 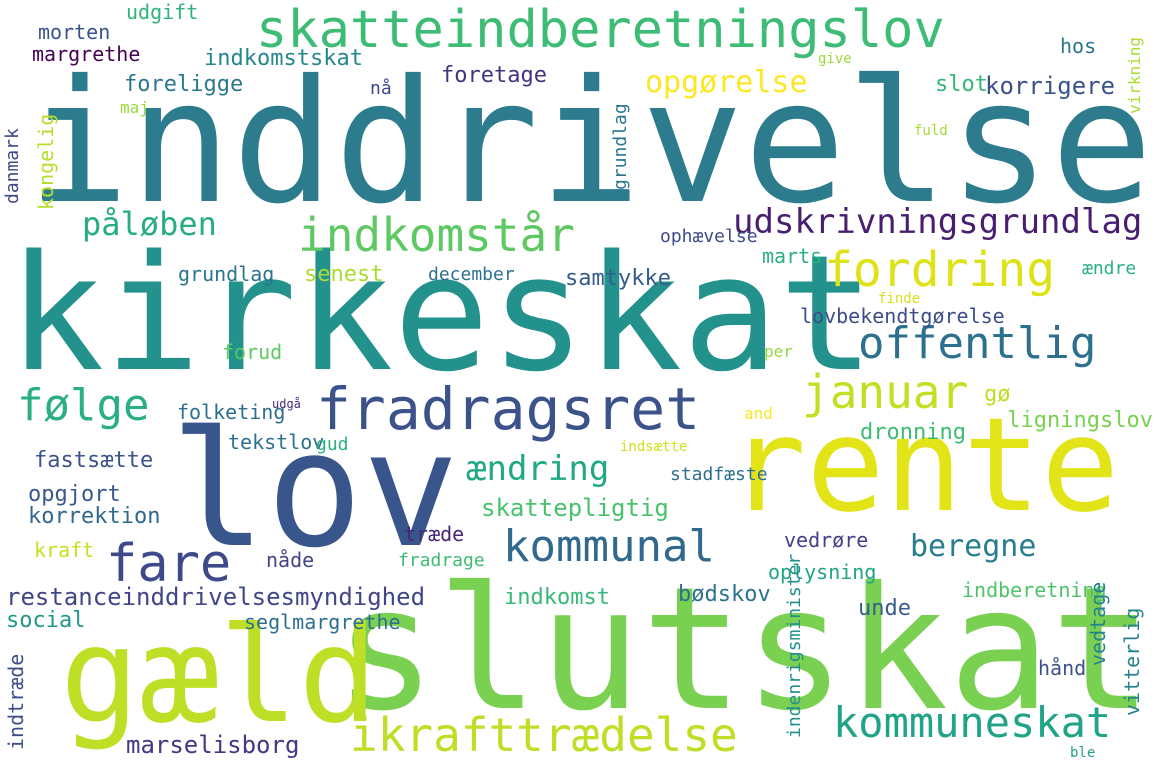 What do you see at coordinates (726, 82) in the screenshot?
I see `word-opgoerelse: opgørelse` at bounding box center [726, 82].